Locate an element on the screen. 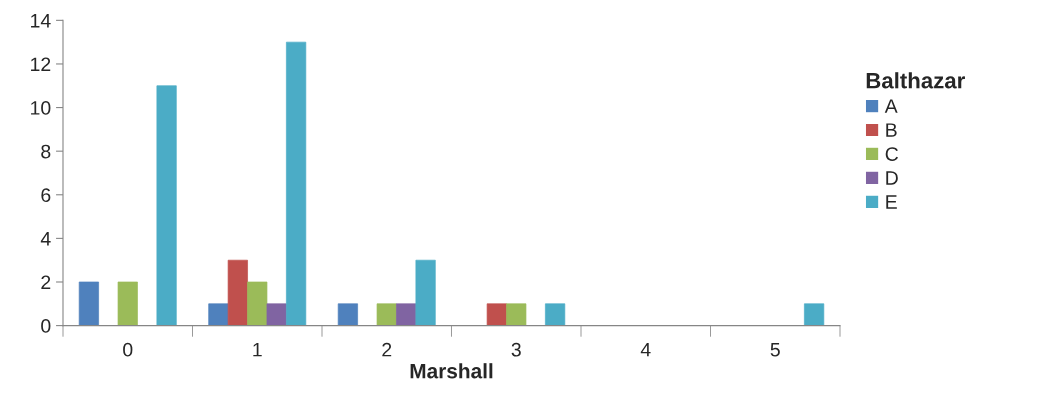 The height and width of the screenshot is (407, 1050). x-tick-label: 4 is located at coordinates (645, 349).